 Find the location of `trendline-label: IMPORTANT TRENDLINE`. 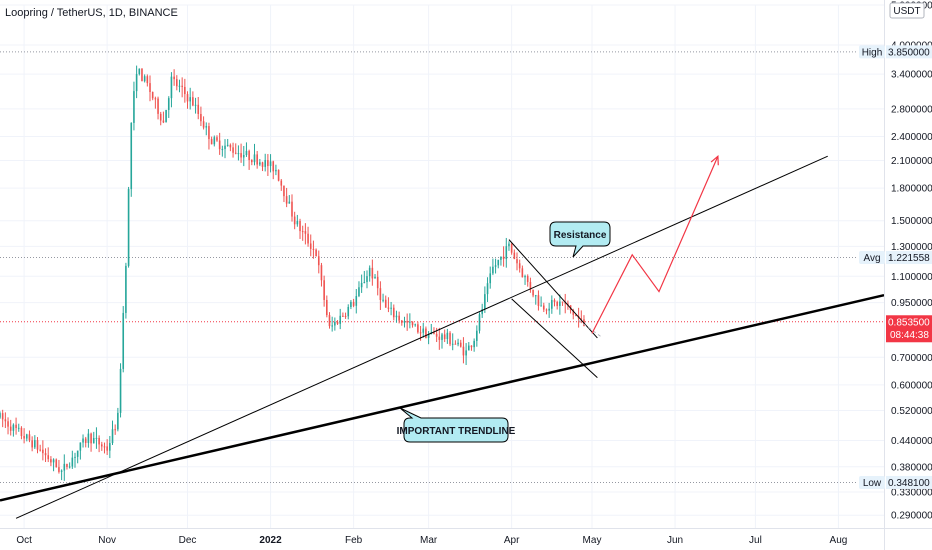

trendline-label: IMPORTANT TRENDLINE is located at coordinates (456, 431).